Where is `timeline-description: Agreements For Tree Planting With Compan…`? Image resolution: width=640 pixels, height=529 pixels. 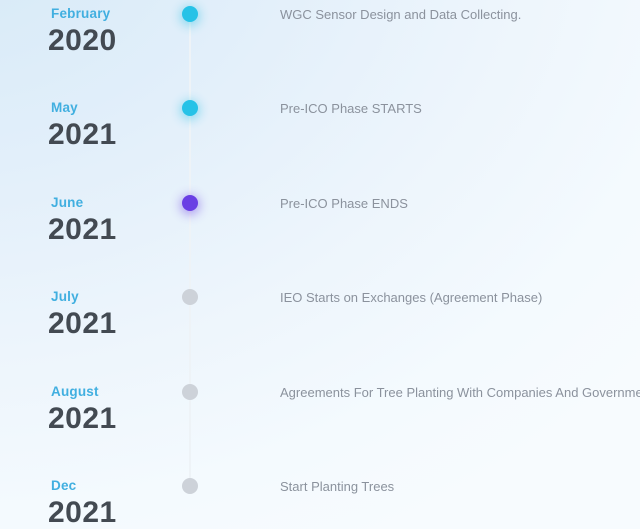 timeline-description: Agreements For Tree Planting With Compan… is located at coordinates (460, 392).